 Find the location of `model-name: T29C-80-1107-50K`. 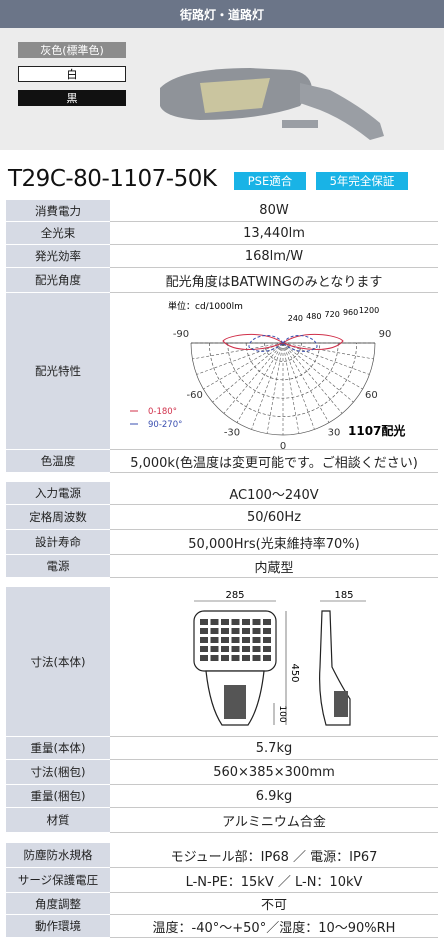

model-name: T29C-80-1107-50K is located at coordinates (112, 179).